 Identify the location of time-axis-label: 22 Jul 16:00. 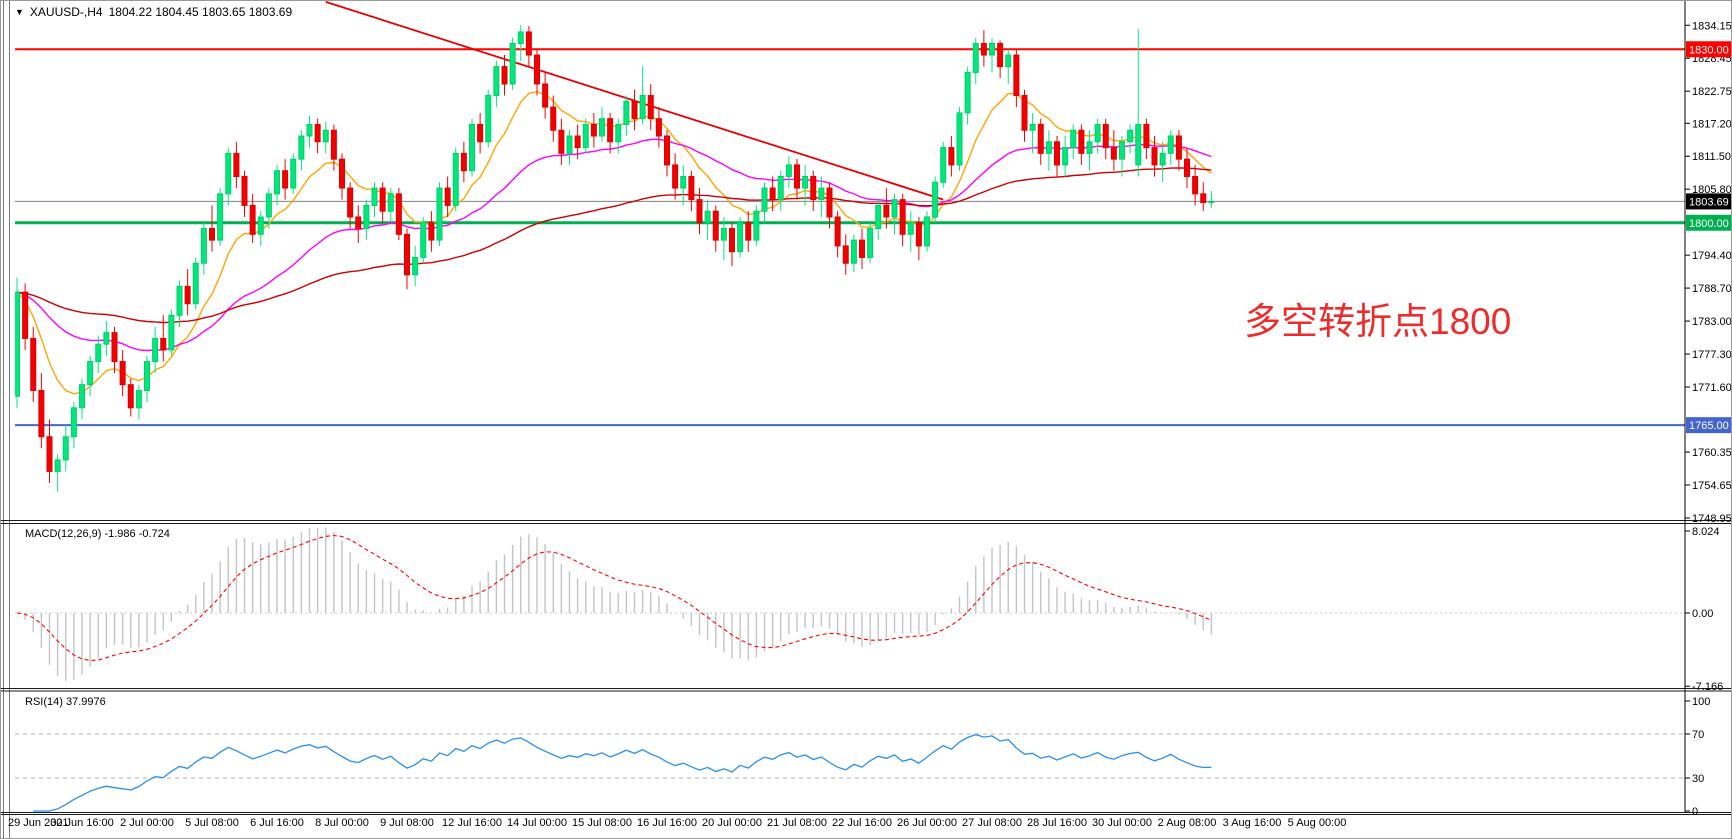
(862, 823).